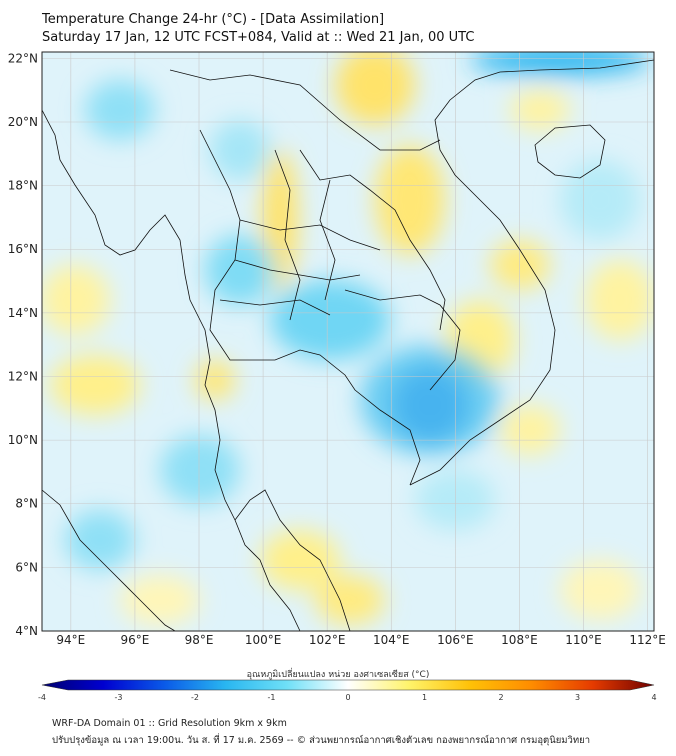  Describe the element at coordinates (402, 340) in the screenshot. I see `border-cambodia` at that location.